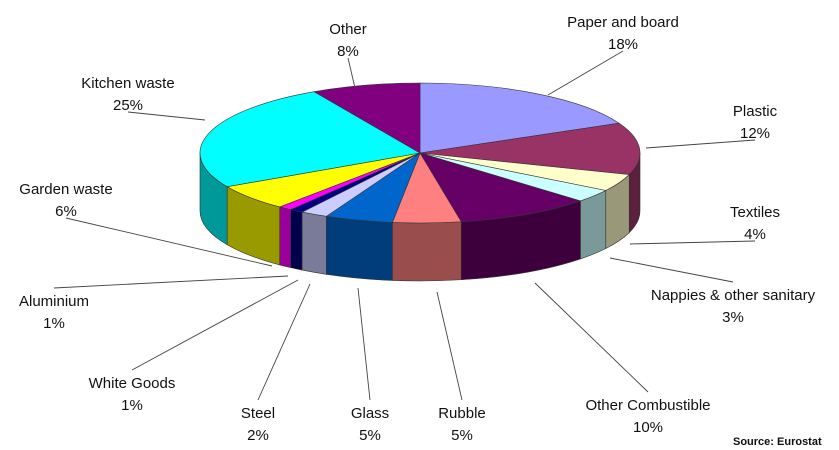 Image resolution: width=839 pixels, height=450 pixels. What do you see at coordinates (314, 243) in the screenshot?
I see `pie-side-steel` at bounding box center [314, 243].